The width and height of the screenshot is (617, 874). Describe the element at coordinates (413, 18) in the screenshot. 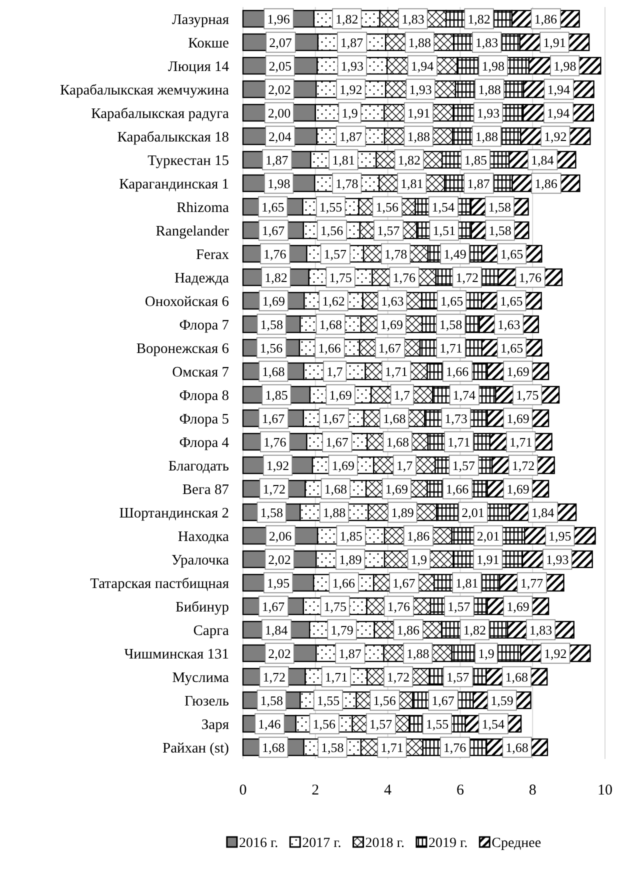

I see `data-label: 1,83` at that location.